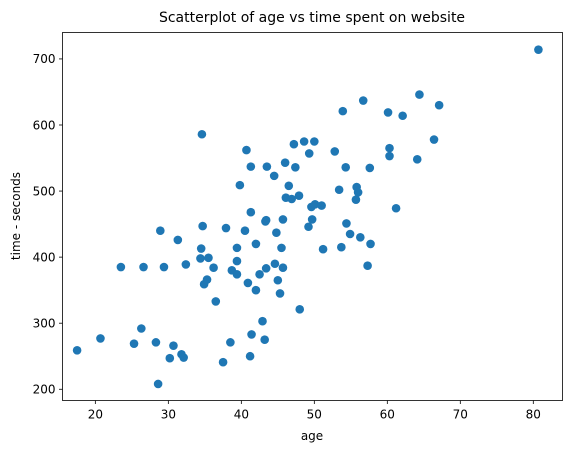 The image size is (571, 453). What do you see at coordinates (44, 191) in the screenshot?
I see `y-tick-label: 500` at bounding box center [44, 191].